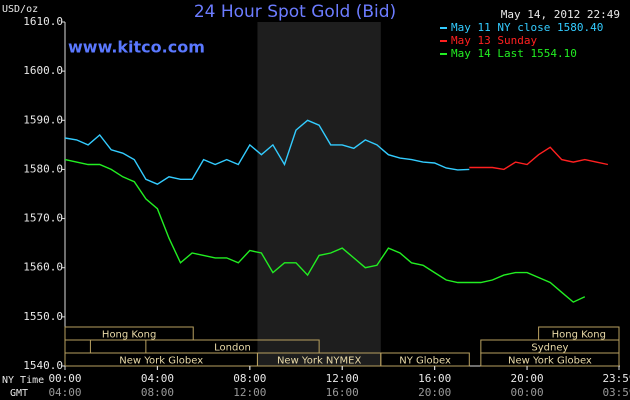 This screenshot has height=400, width=630. I want to click on x2-tick-label: 00:00, so click(526, 392).